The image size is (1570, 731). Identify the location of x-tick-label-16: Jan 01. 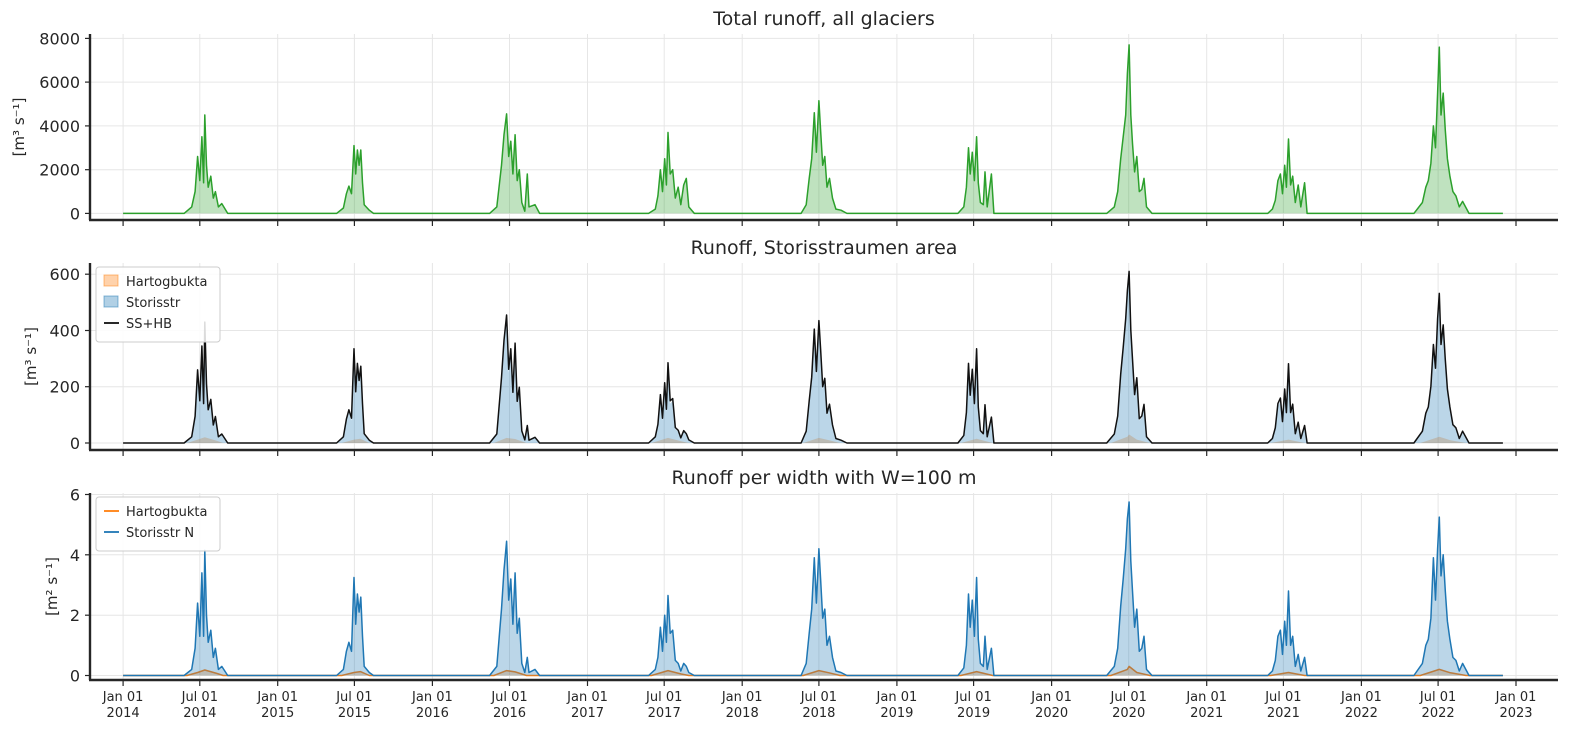
(1361, 697).